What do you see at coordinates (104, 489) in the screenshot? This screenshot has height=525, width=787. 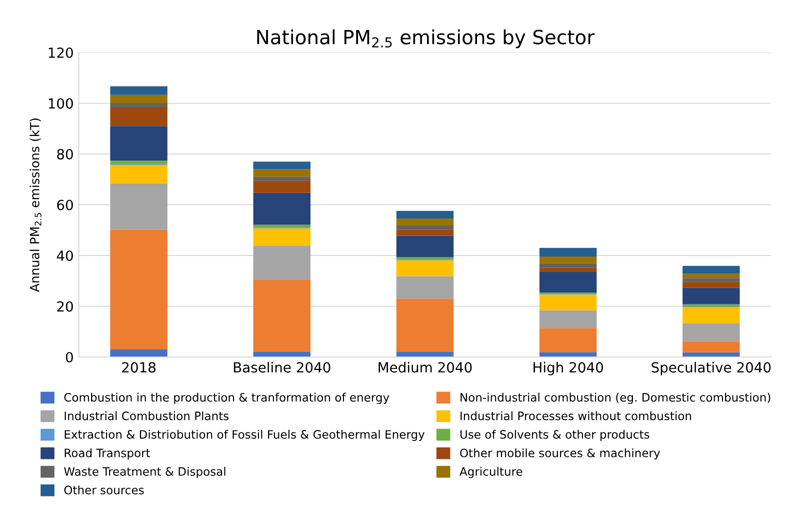 I see `legend-label: Other sources` at bounding box center [104, 489].